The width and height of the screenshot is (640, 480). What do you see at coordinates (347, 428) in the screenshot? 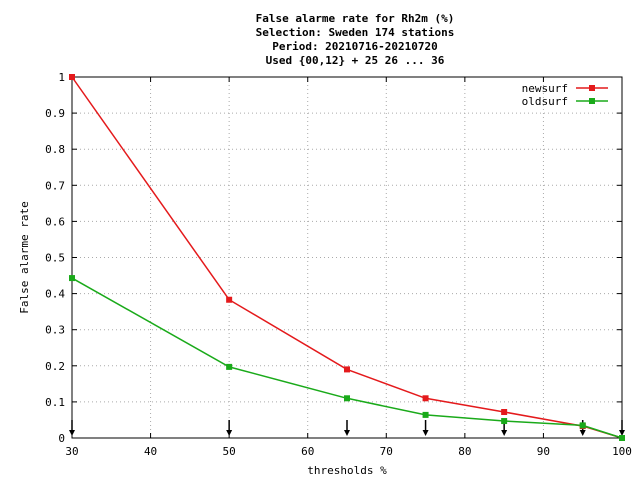
I see `threshold-markers` at bounding box center [347, 428].